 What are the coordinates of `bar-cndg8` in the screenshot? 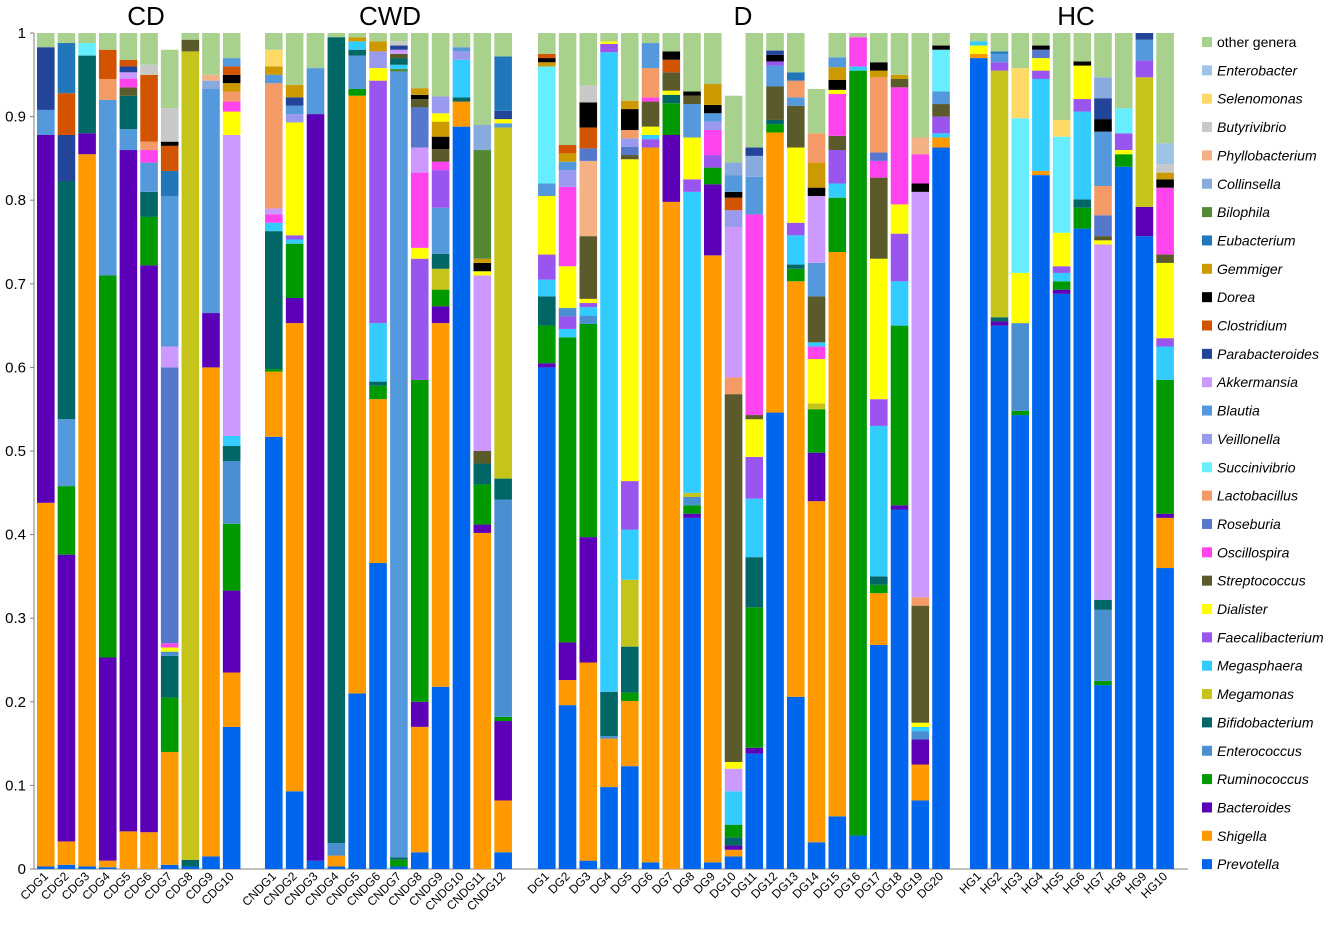 It's located at (419, 451).